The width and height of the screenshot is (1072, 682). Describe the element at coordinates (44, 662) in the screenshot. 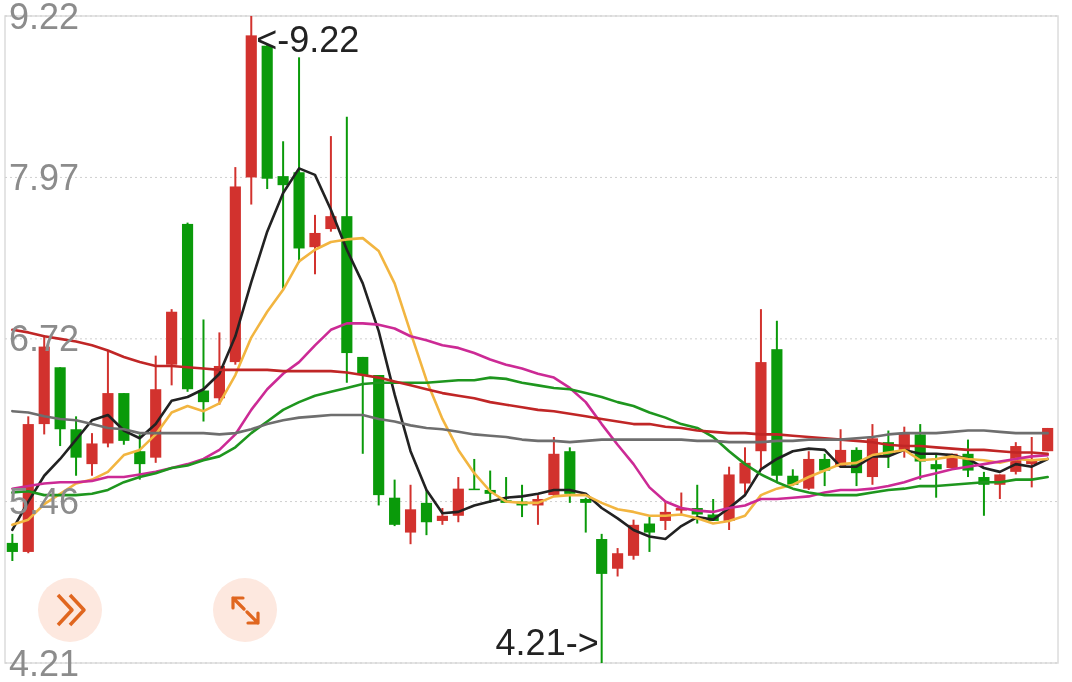

I see `y-tick-label: 4.21` at that location.